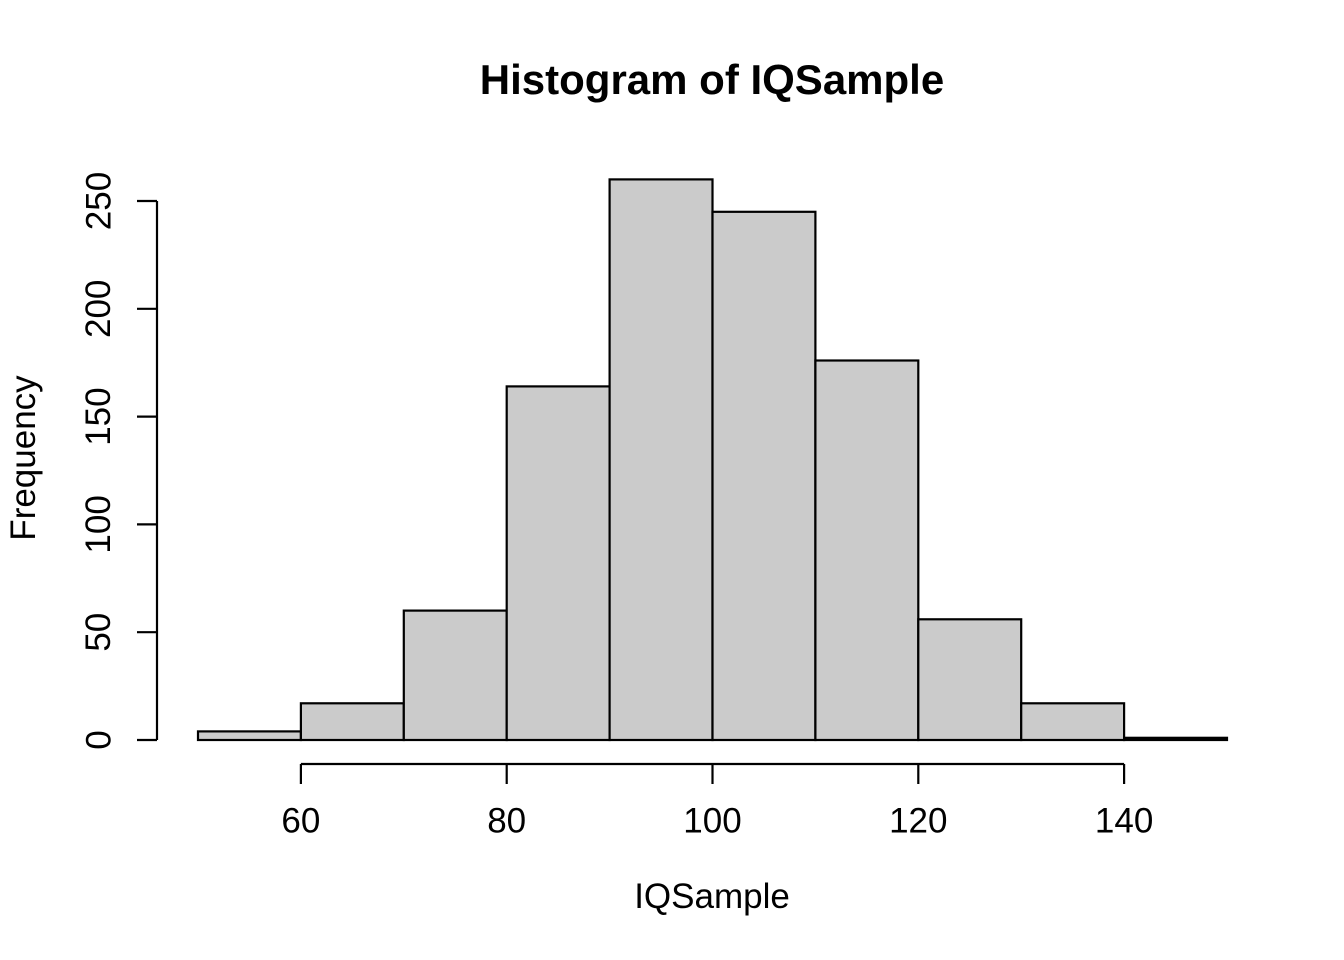 This screenshot has height=960, width=1344. What do you see at coordinates (918, 820) in the screenshot?
I see `x-tick-label: 120` at bounding box center [918, 820].